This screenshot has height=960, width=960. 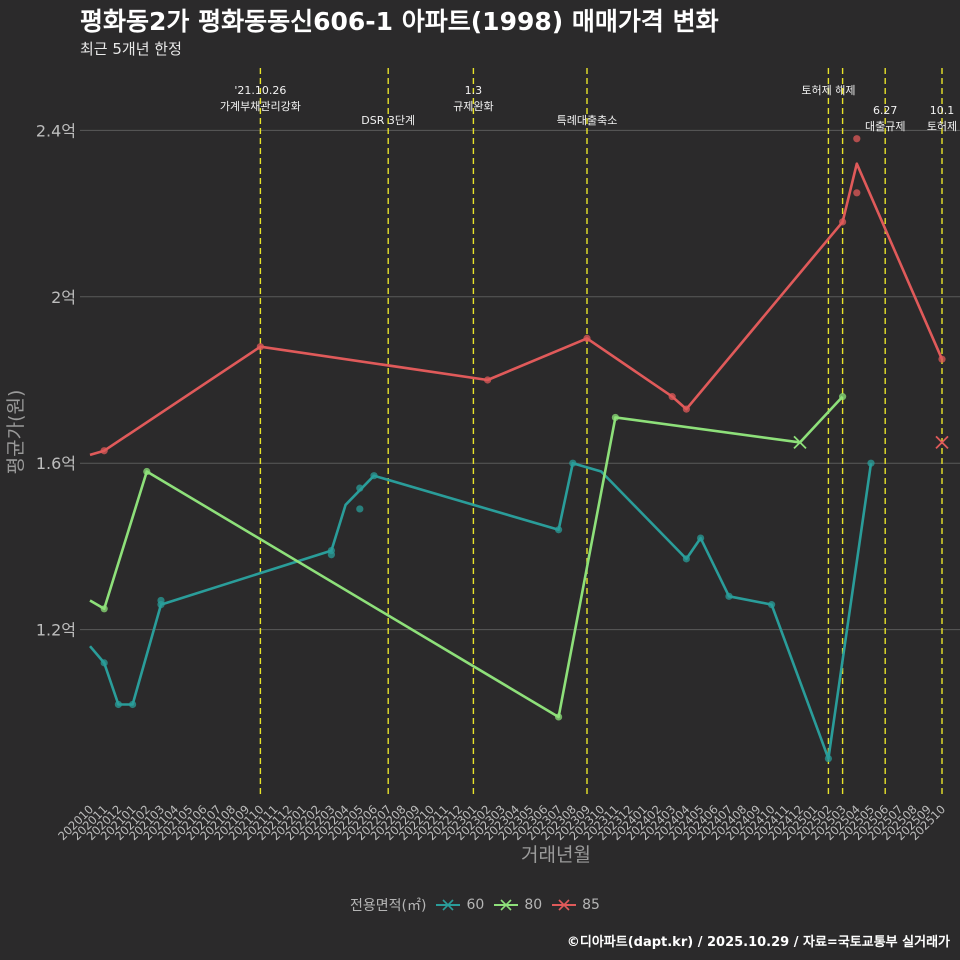 What do you see at coordinates (388, 120) in the screenshot?
I see `event-label: DSR 3단계` at bounding box center [388, 120].